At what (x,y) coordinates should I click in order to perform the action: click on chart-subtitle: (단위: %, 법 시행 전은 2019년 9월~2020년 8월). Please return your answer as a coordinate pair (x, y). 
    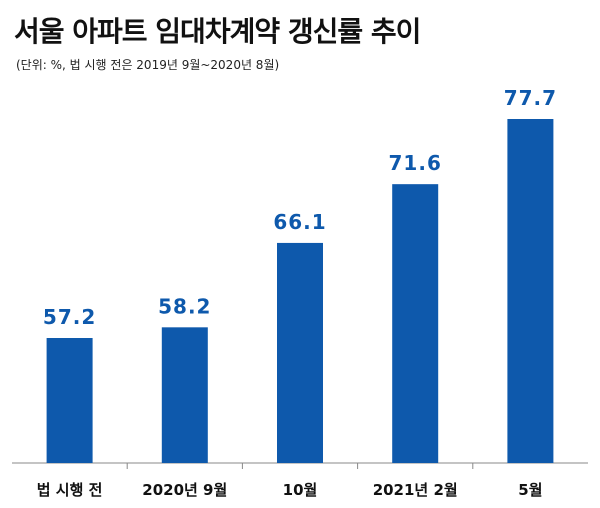
    Looking at the image, I should click on (148, 65).